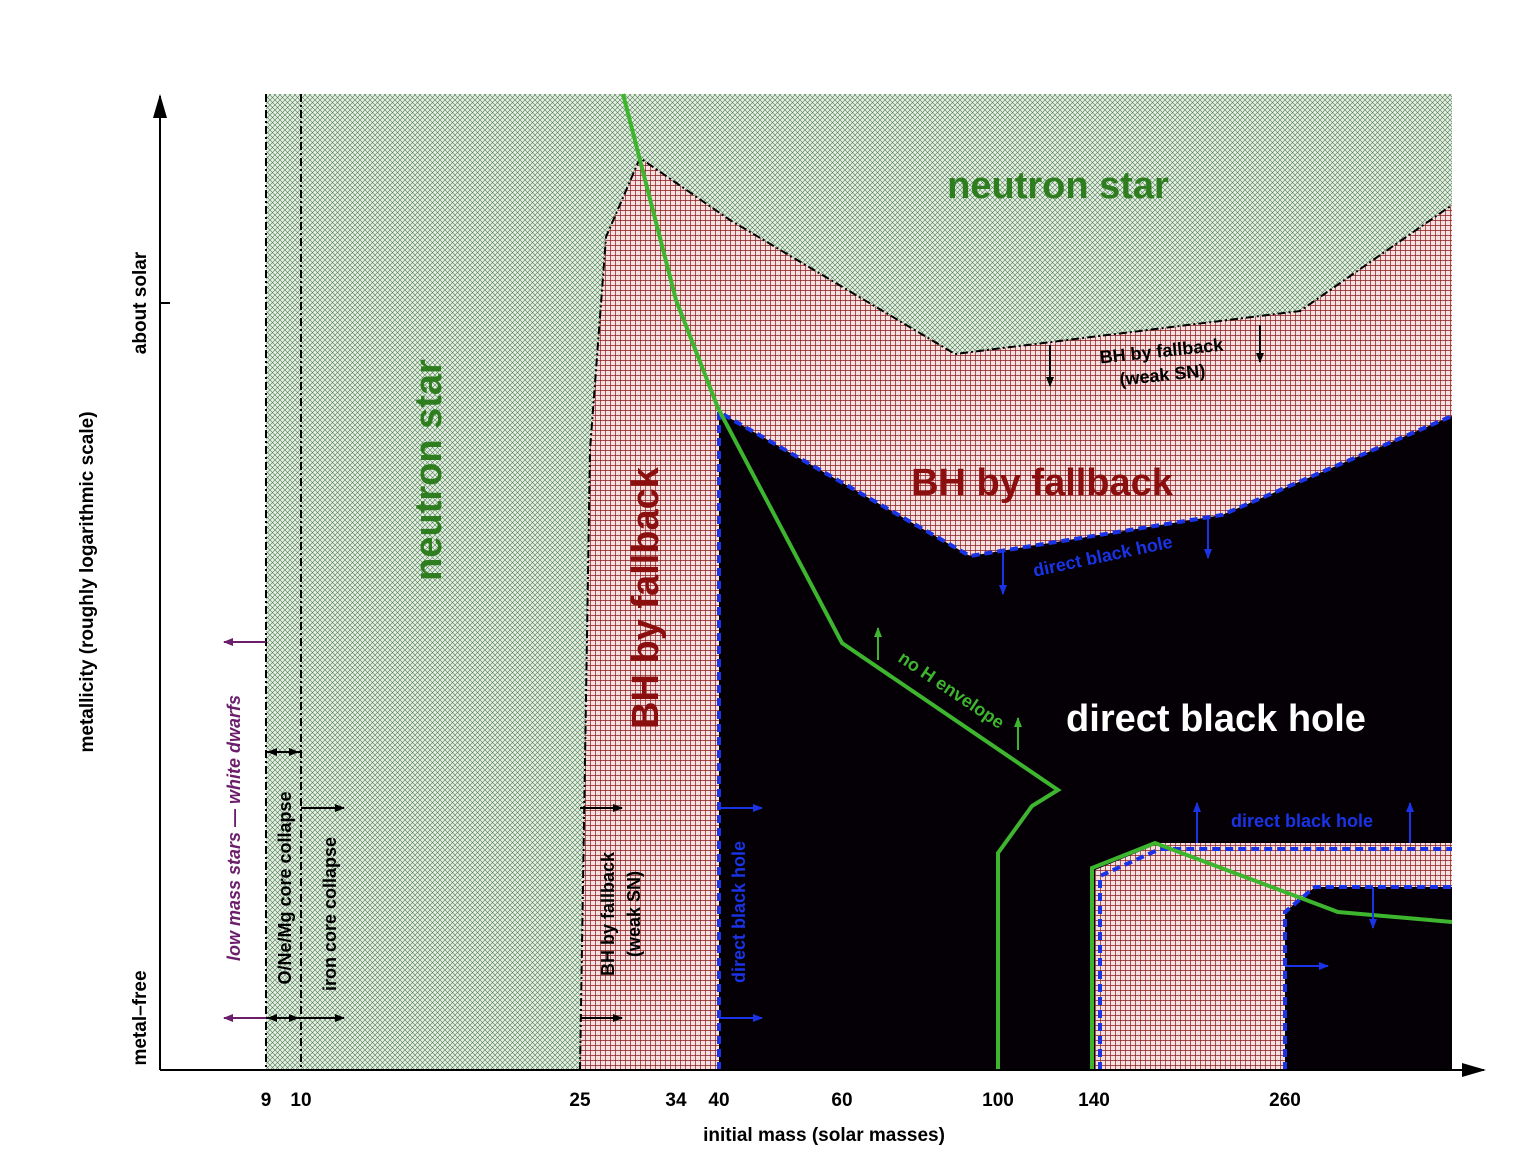 Image resolution: width=1538 pixels, height=1166 pixels. Describe the element at coordinates (330, 914) in the screenshot. I see `iron-collapse-label: iron core collapse` at that location.